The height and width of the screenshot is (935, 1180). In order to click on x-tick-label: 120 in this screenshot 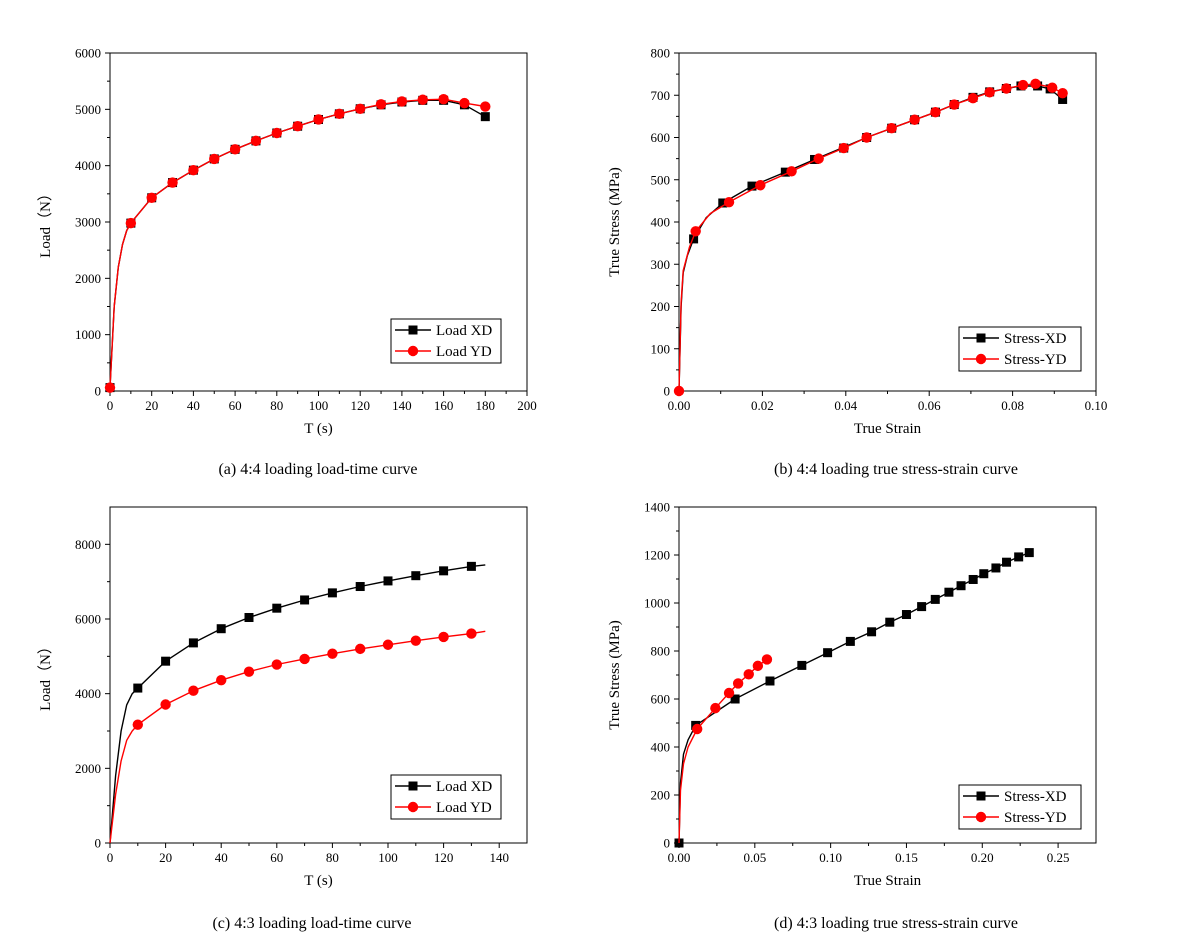, I will do `click(360, 405)`.